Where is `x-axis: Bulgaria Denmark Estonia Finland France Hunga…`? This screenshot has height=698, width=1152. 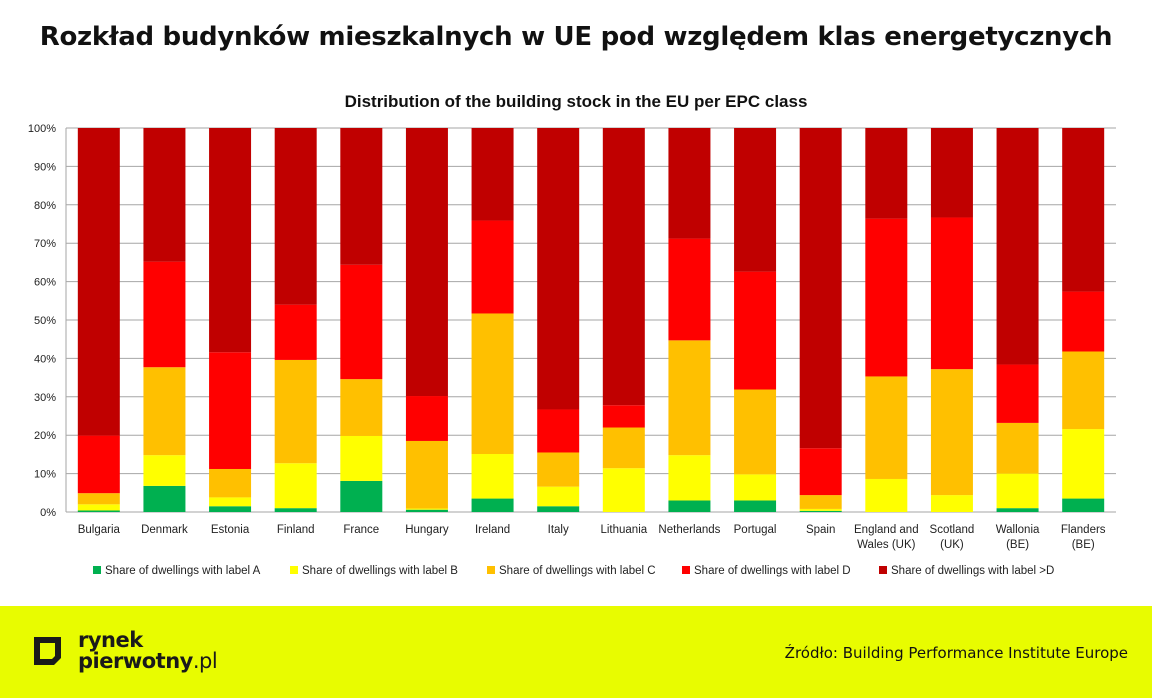
x-axis: Bulgaria Denmark Estonia Finland France Hunga… is located at coordinates (592, 537).